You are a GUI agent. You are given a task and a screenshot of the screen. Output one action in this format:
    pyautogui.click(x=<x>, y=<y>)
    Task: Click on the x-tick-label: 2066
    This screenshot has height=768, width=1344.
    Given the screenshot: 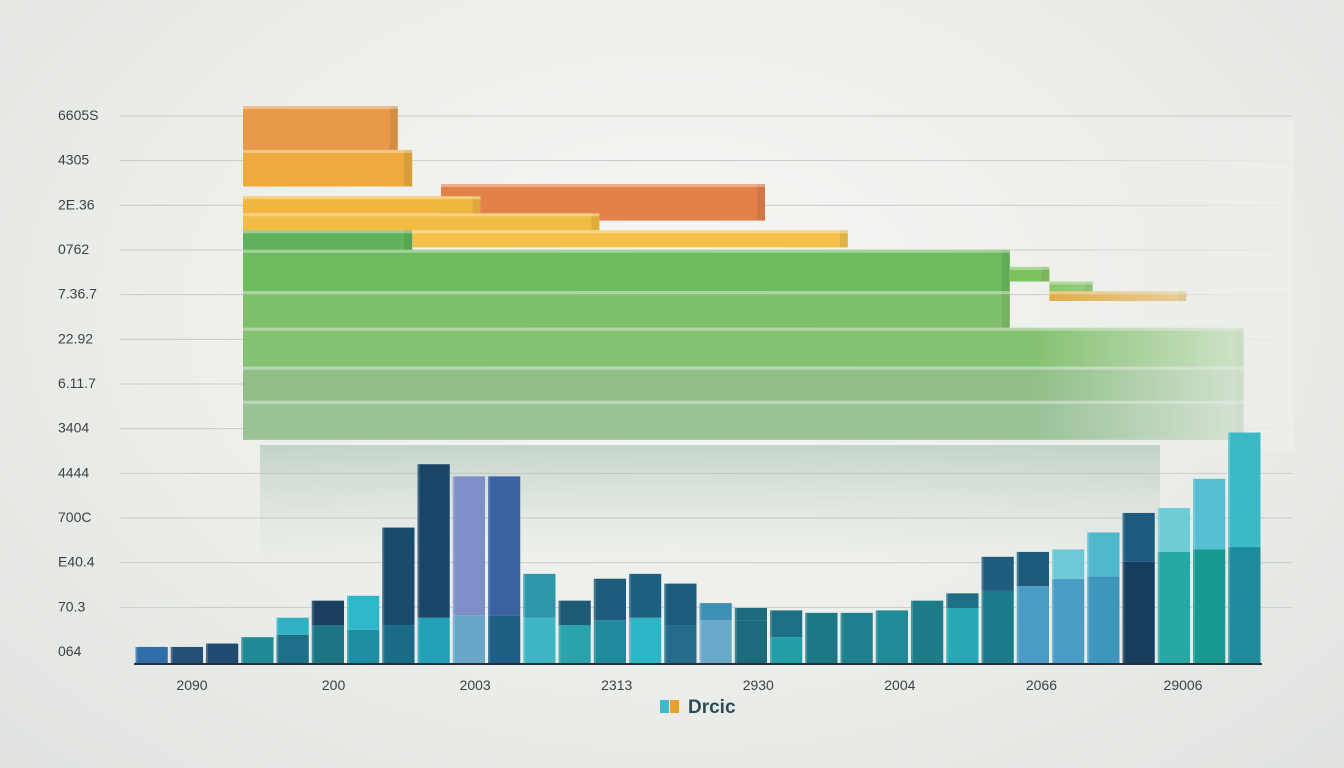 What is the action you would take?
    pyautogui.click(x=1041, y=685)
    